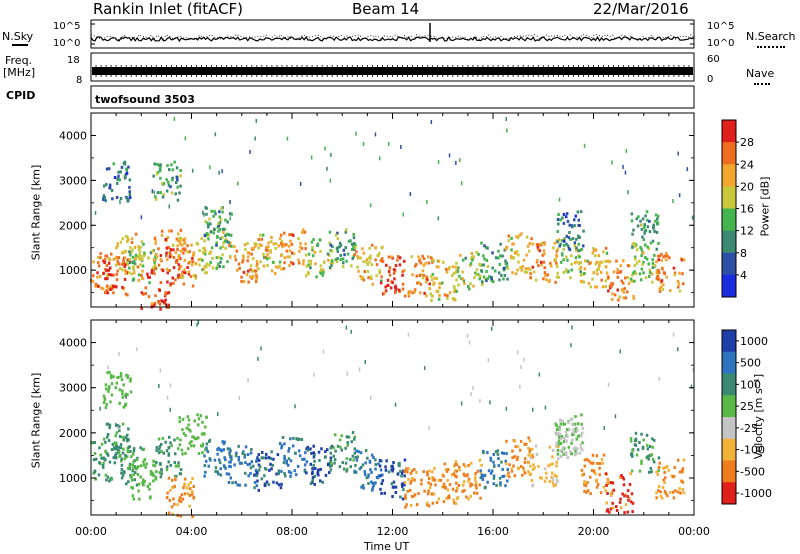  I want to click on velocity-colorbar-tick-label: -500, so click(752, 471).